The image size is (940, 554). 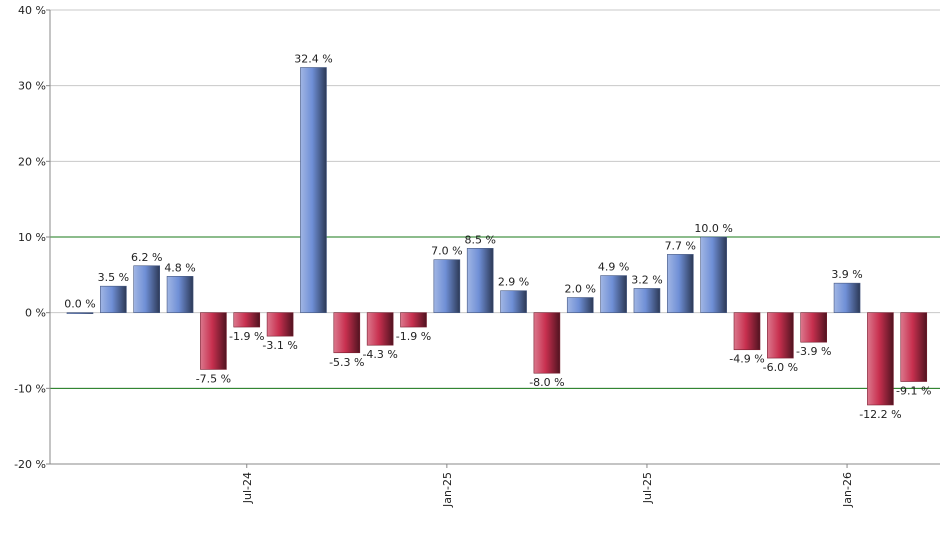 What do you see at coordinates (613, 267) in the screenshot?
I see `data-label: 4.9 %` at bounding box center [613, 267].